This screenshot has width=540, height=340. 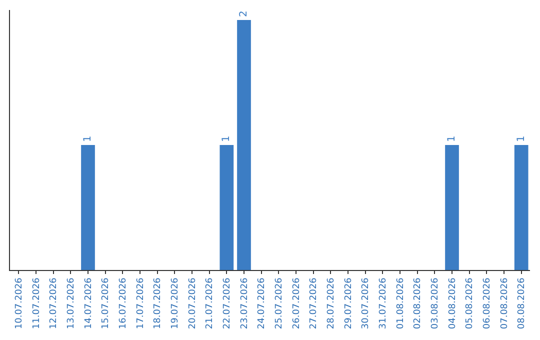 What do you see at coordinates (470, 303) in the screenshot?
I see `x-tick-label: 05.08.2026` at bounding box center [470, 303].